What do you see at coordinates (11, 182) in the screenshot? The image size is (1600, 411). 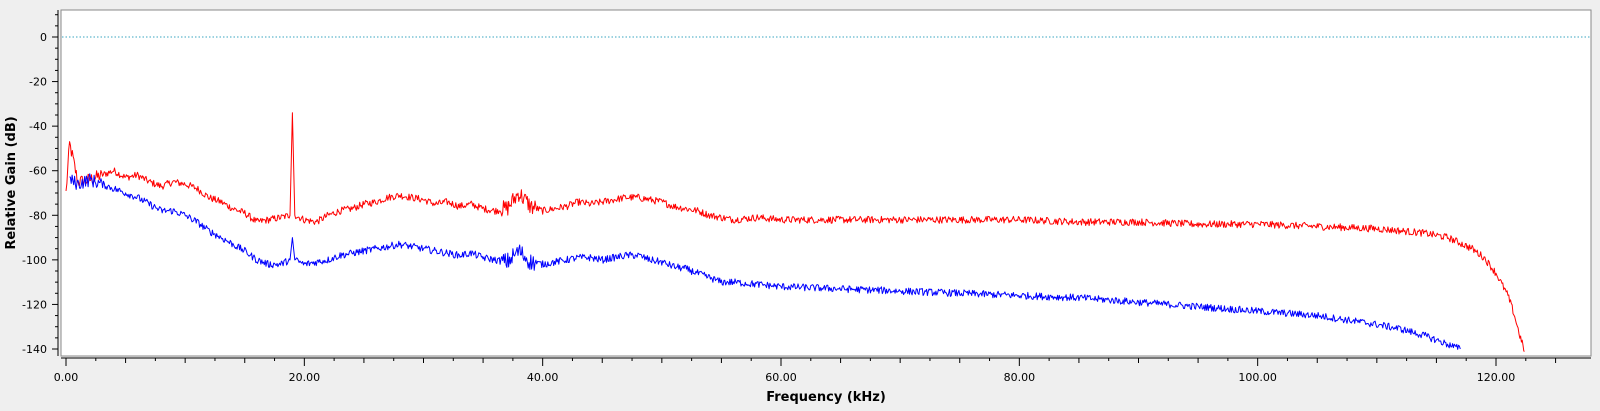 I see `y-axis-title: Relative Gain (dB)` at bounding box center [11, 182].